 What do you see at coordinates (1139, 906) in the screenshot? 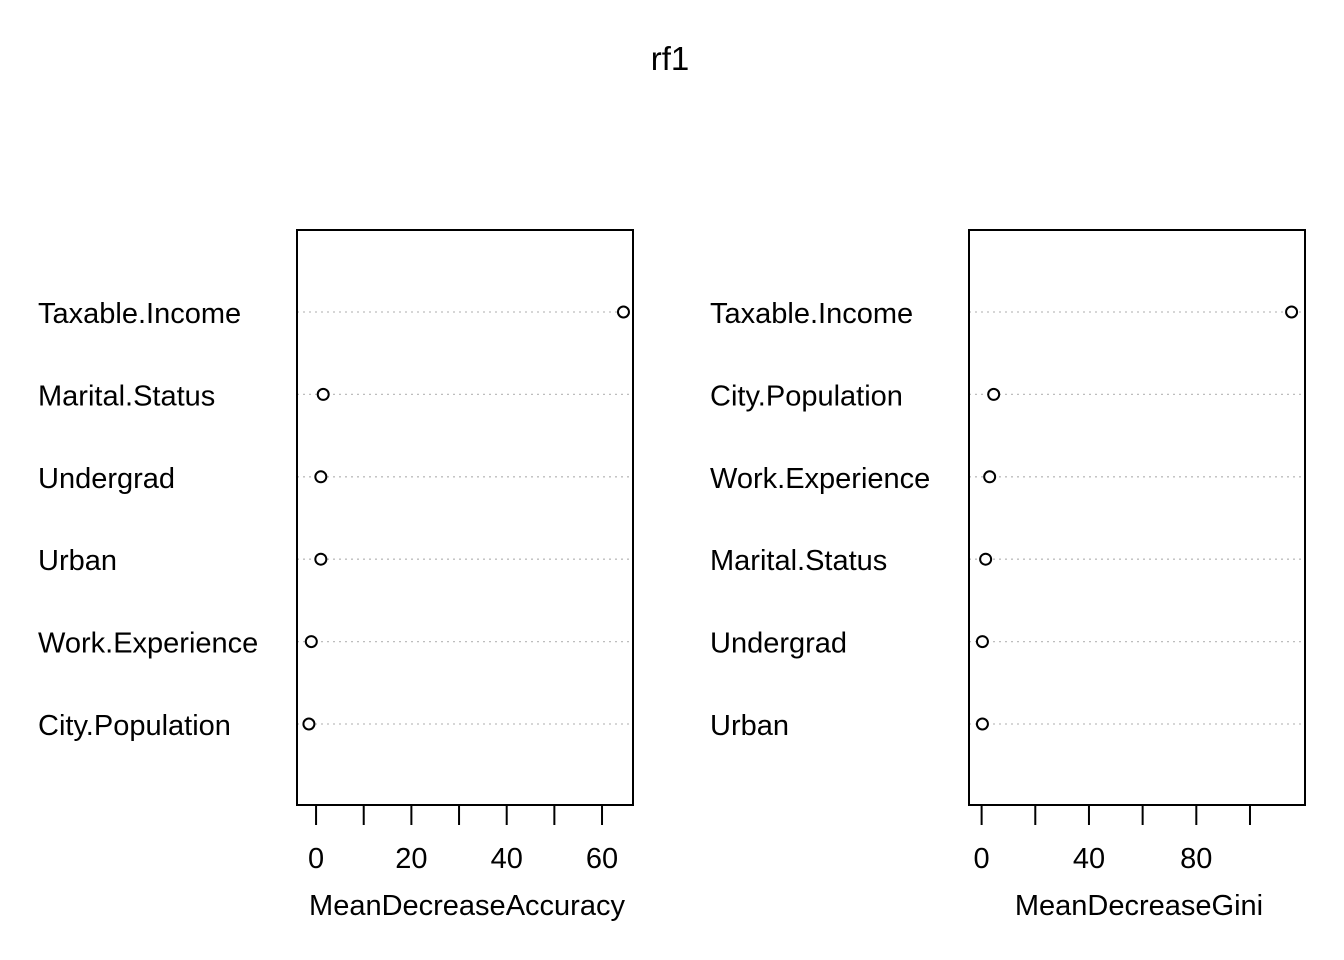
I see `x-axis-label: MeanDecreaseGini` at bounding box center [1139, 906].